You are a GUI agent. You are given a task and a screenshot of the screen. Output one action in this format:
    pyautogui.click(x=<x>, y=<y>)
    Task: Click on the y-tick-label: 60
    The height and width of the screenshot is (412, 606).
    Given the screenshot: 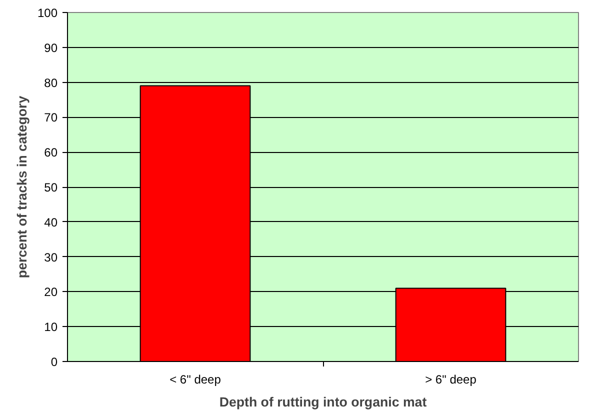 What is the action you would take?
    pyautogui.click(x=51, y=153)
    